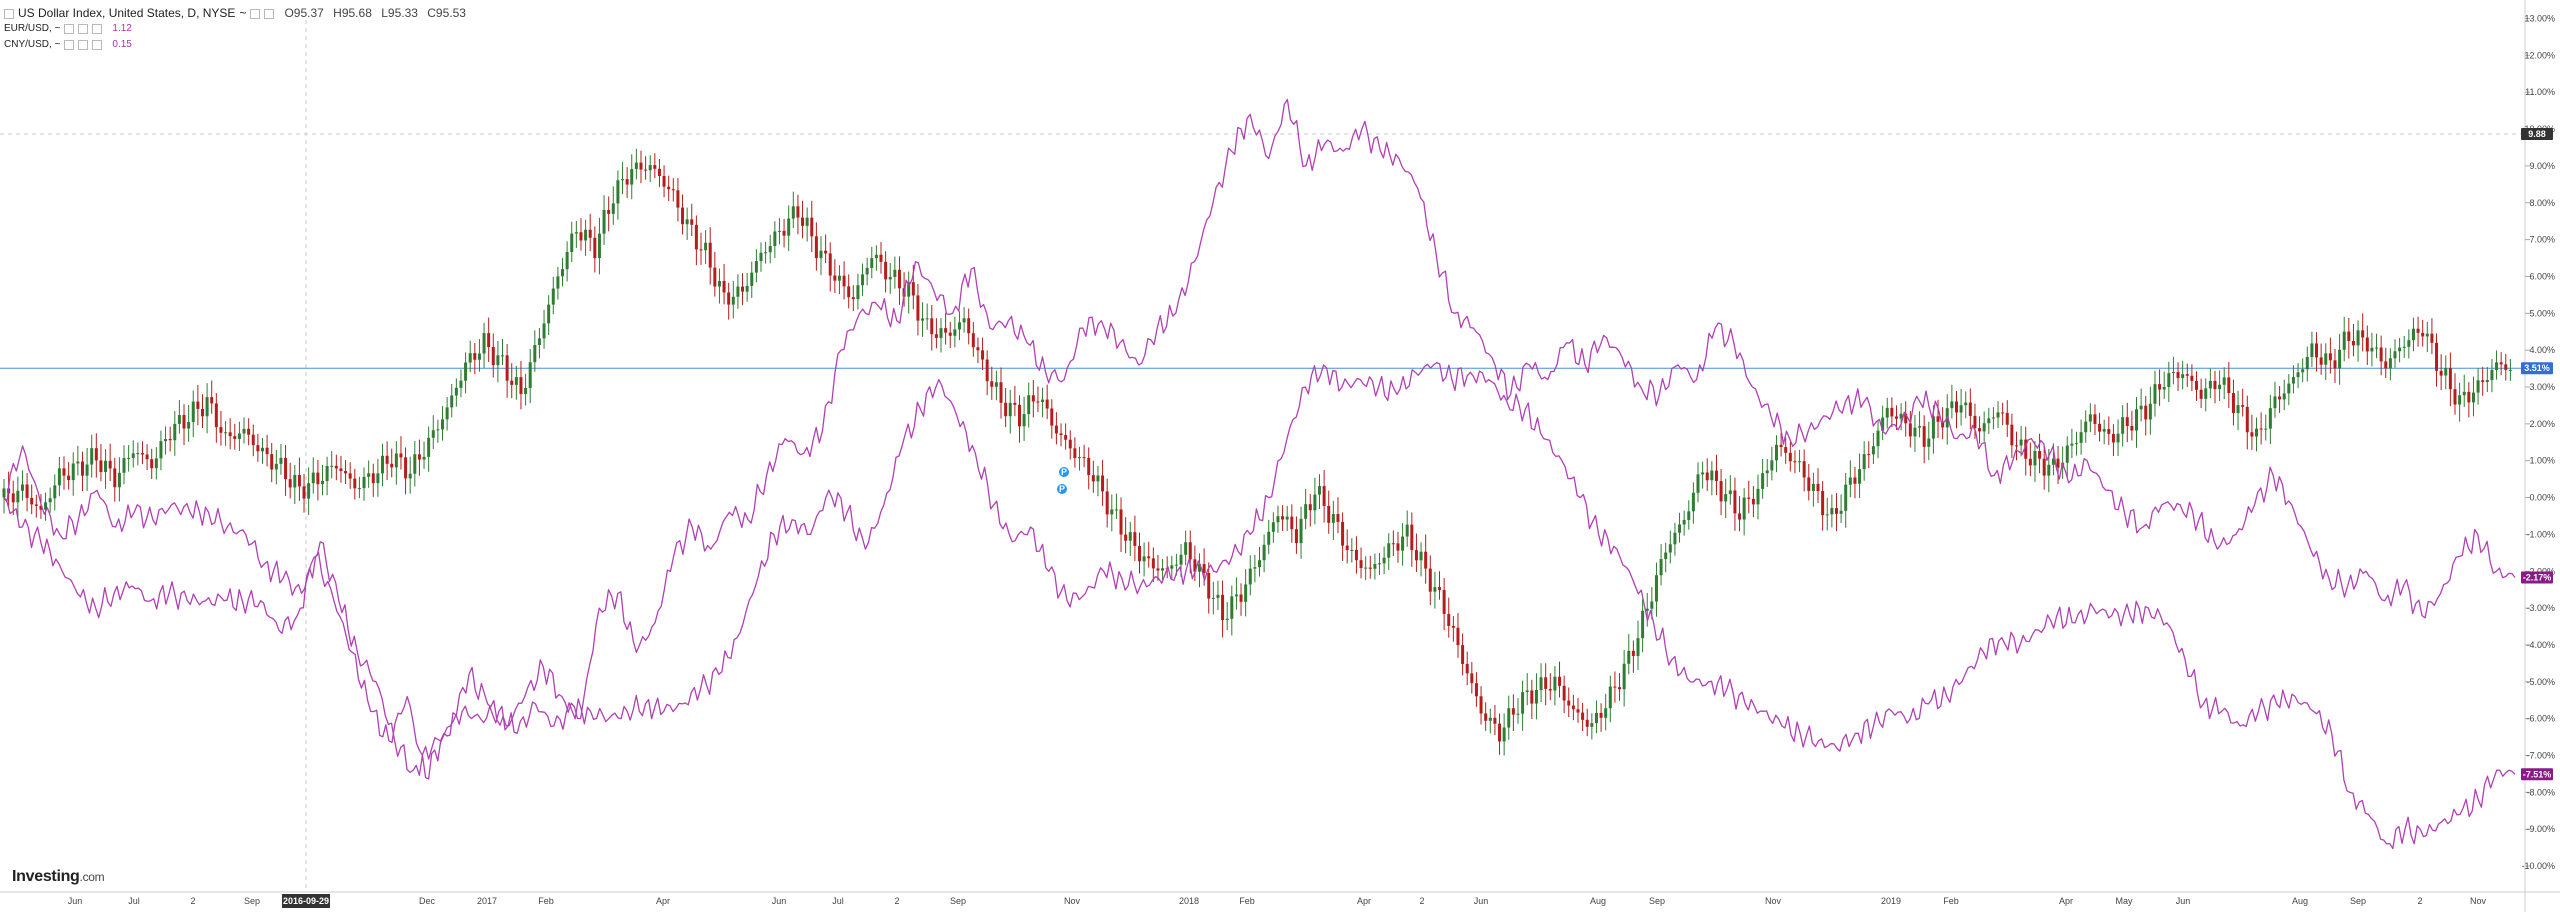  I want to click on y-tick-label: 3.00%, so click(2542, 387).